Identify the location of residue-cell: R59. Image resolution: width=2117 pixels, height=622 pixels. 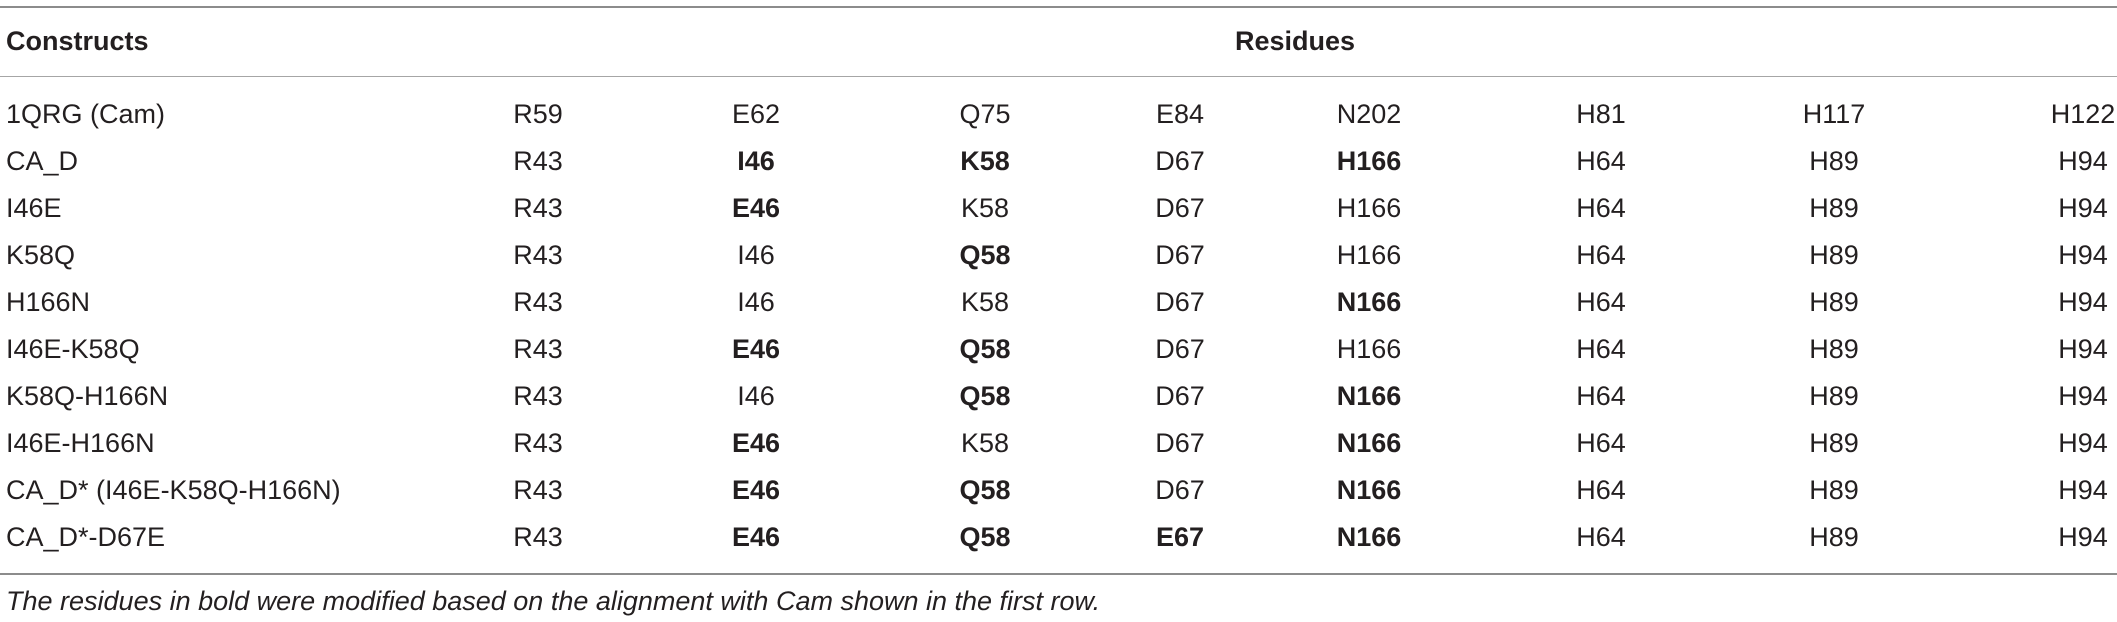
(538, 114).